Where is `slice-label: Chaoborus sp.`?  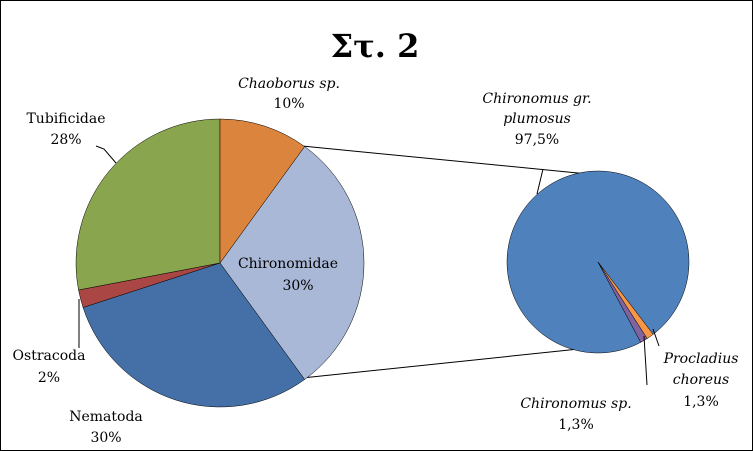
slice-label: Chaoborus sp. is located at coordinates (289, 84).